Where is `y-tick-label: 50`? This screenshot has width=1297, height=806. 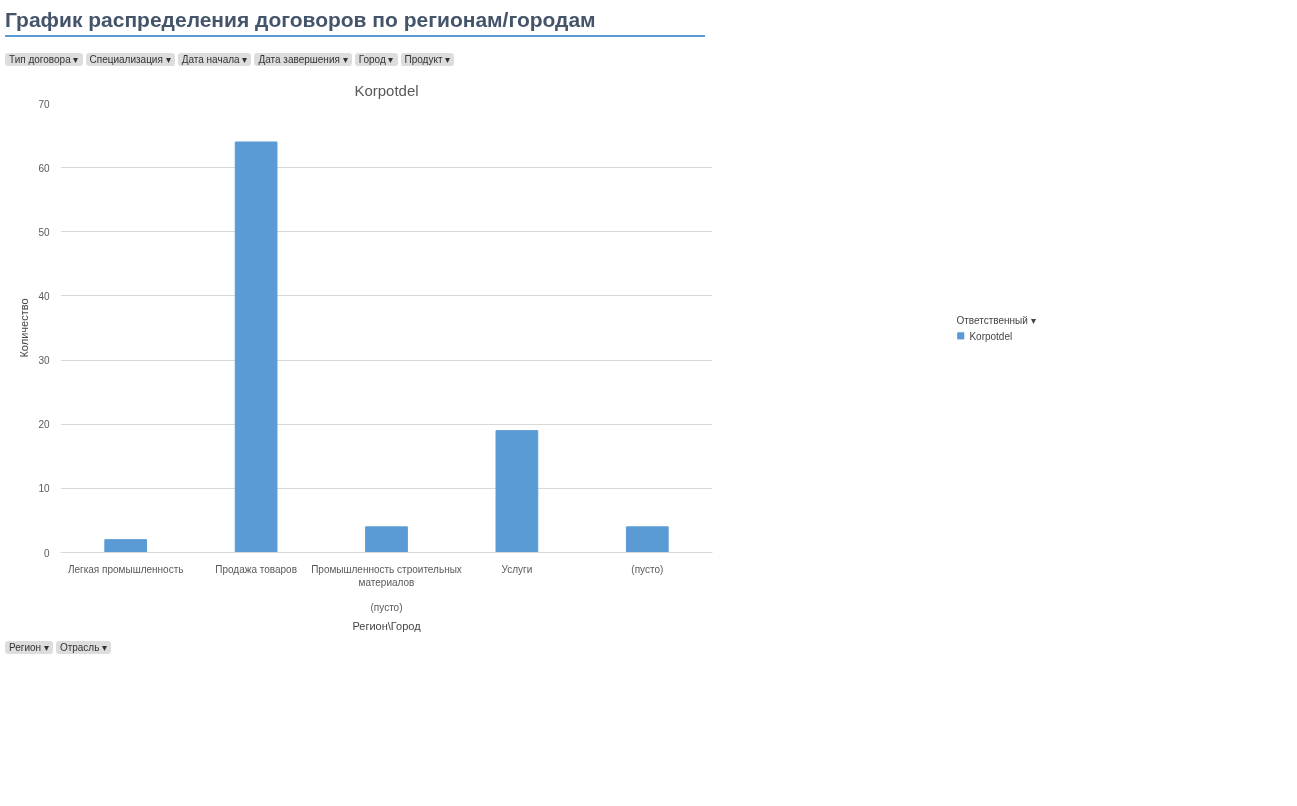
y-tick-label: 50 is located at coordinates (44, 232).